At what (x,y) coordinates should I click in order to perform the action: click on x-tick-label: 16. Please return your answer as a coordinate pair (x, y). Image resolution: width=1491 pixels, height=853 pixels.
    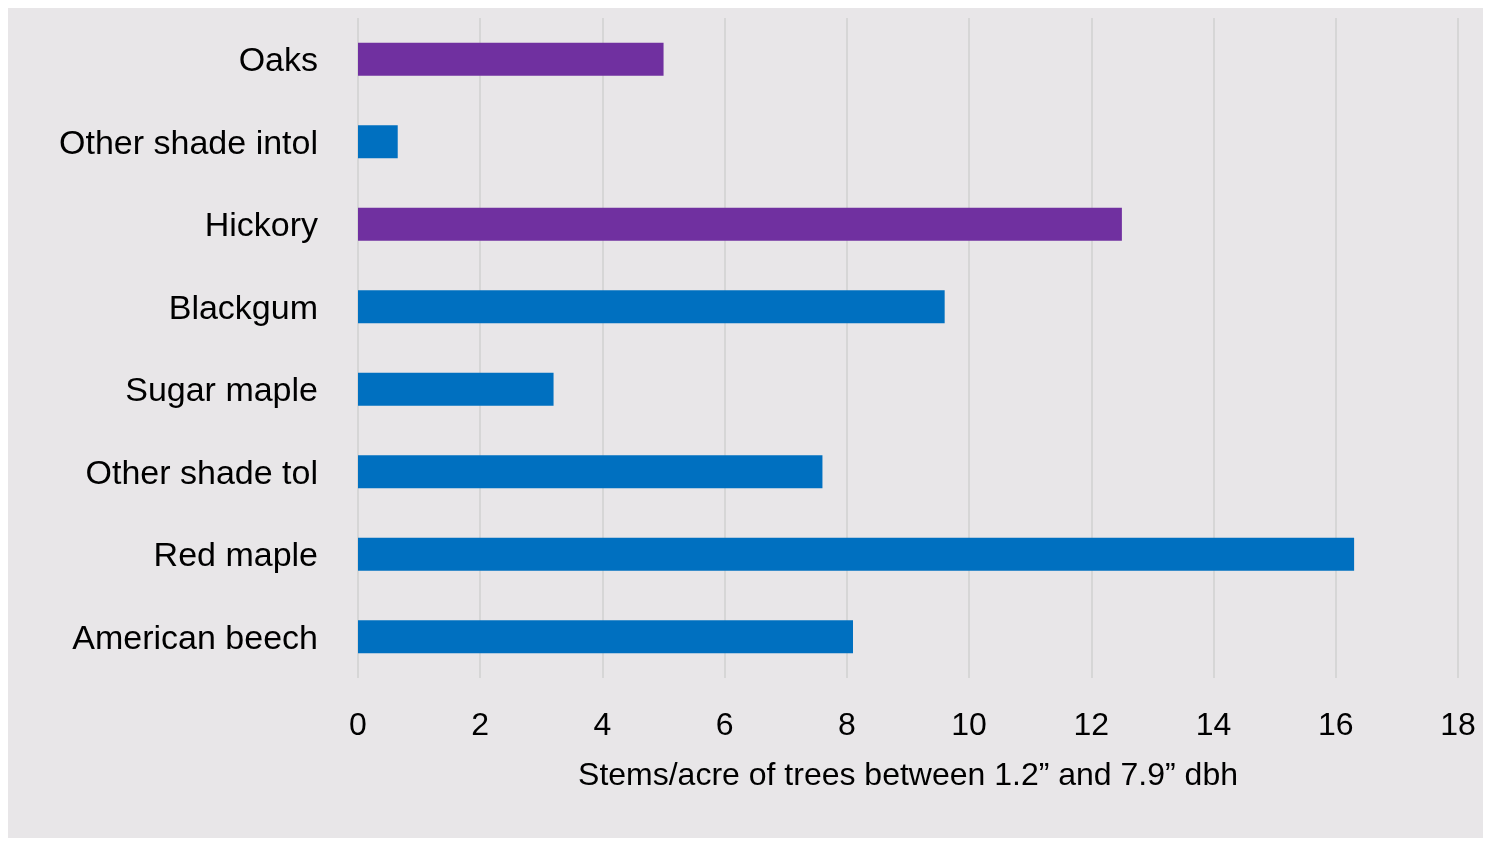
    Looking at the image, I should click on (1335, 724).